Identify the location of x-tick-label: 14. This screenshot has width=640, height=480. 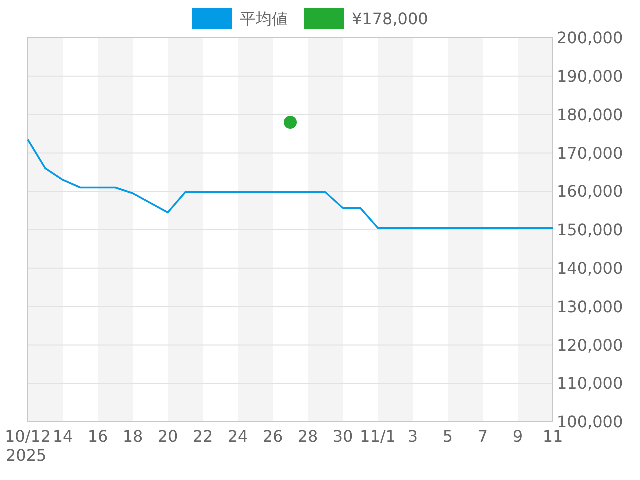
(63, 436).